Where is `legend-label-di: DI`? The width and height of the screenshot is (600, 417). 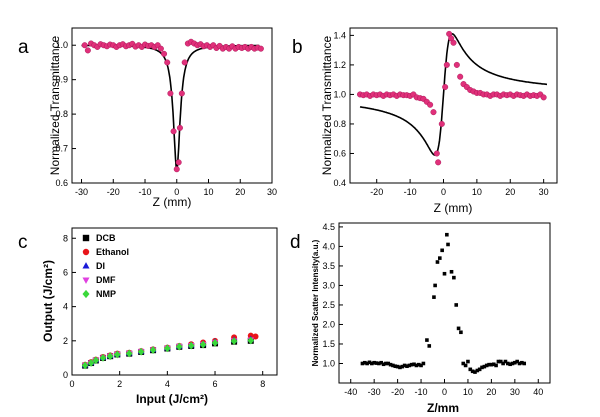
legend-label-di: DI is located at coordinates (100, 266).